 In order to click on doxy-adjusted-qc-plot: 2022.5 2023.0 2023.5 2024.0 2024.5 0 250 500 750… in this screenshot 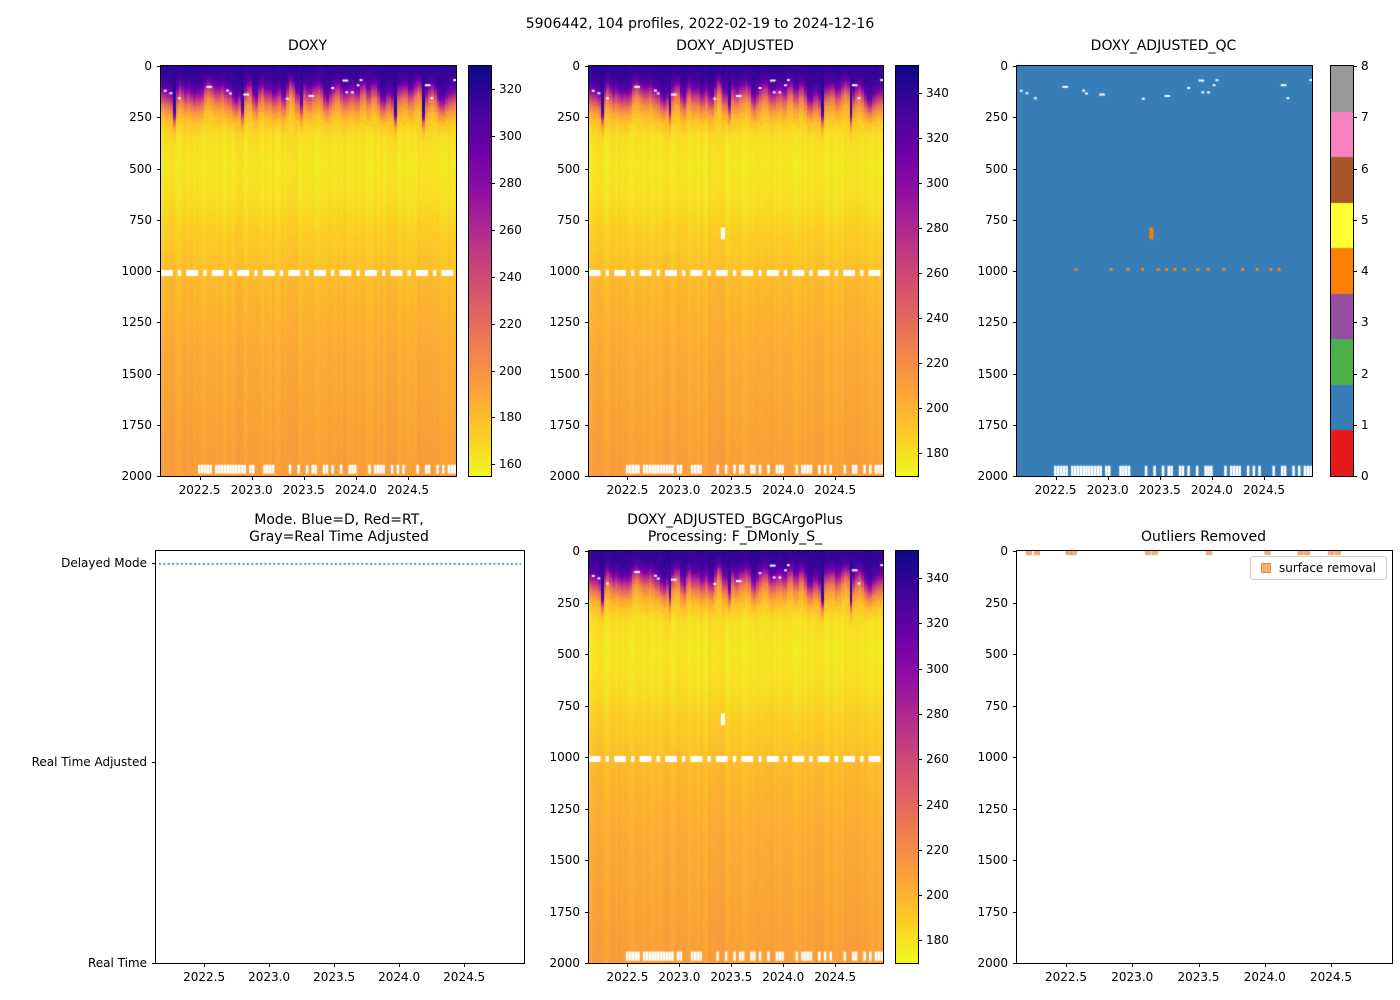, I will do `click(1145, 278)`.